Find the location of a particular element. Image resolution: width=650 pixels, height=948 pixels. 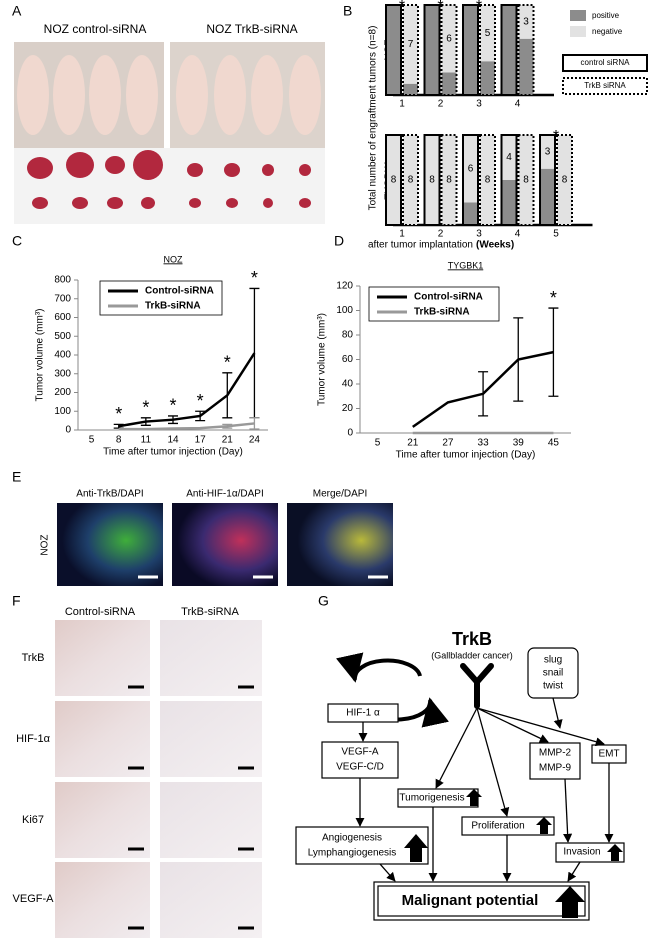

panel-label: F is located at coordinates (16, 601).